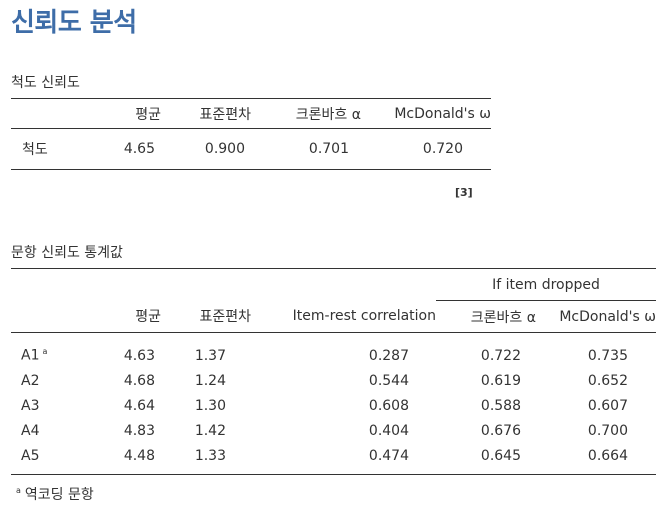 The image size is (665, 507). Describe the element at coordinates (210, 405) in the screenshot. I see `cell-sd: 1.30` at that location.